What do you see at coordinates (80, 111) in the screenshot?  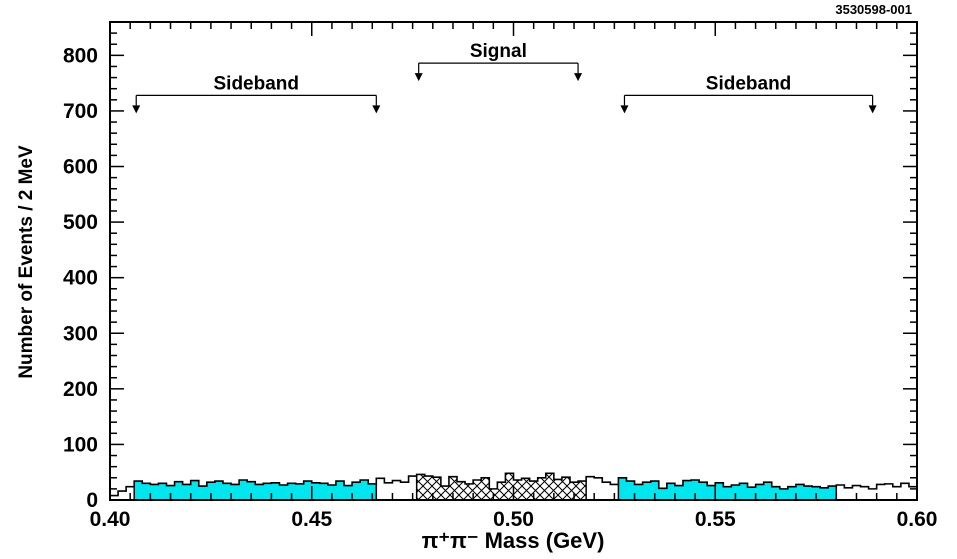 I see `y-tick-label: 700` at bounding box center [80, 111].